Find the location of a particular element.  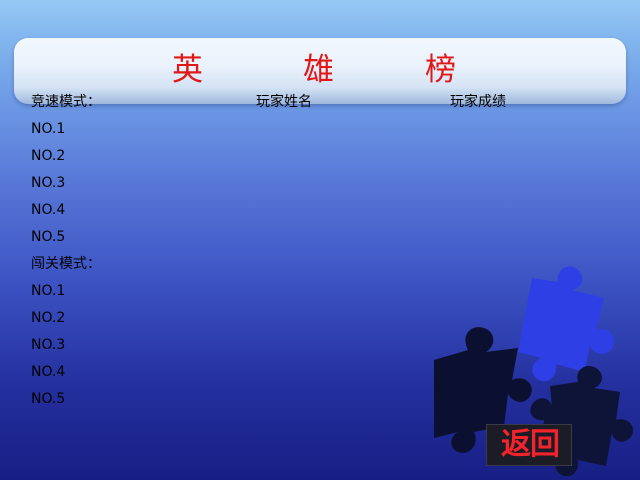

title-char-1: 英 is located at coordinates (187, 70).